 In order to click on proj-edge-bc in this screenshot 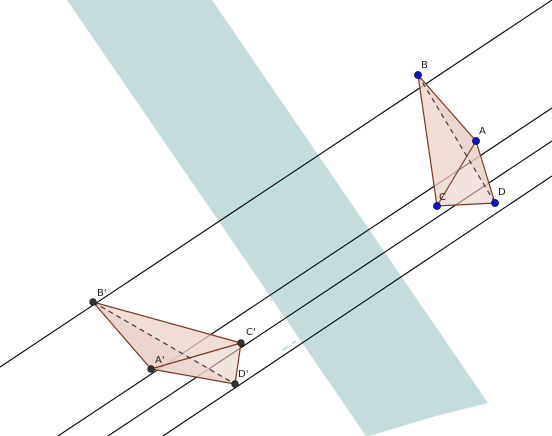, I will do `click(167, 322)`.